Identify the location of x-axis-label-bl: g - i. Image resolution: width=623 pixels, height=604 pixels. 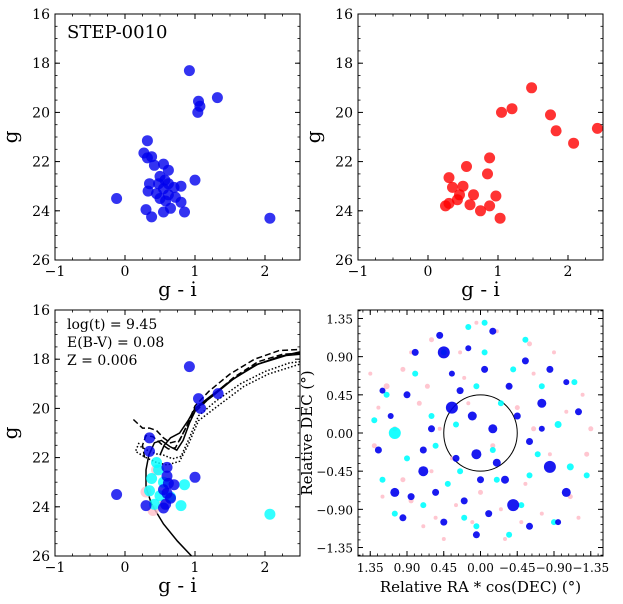
(177, 585).